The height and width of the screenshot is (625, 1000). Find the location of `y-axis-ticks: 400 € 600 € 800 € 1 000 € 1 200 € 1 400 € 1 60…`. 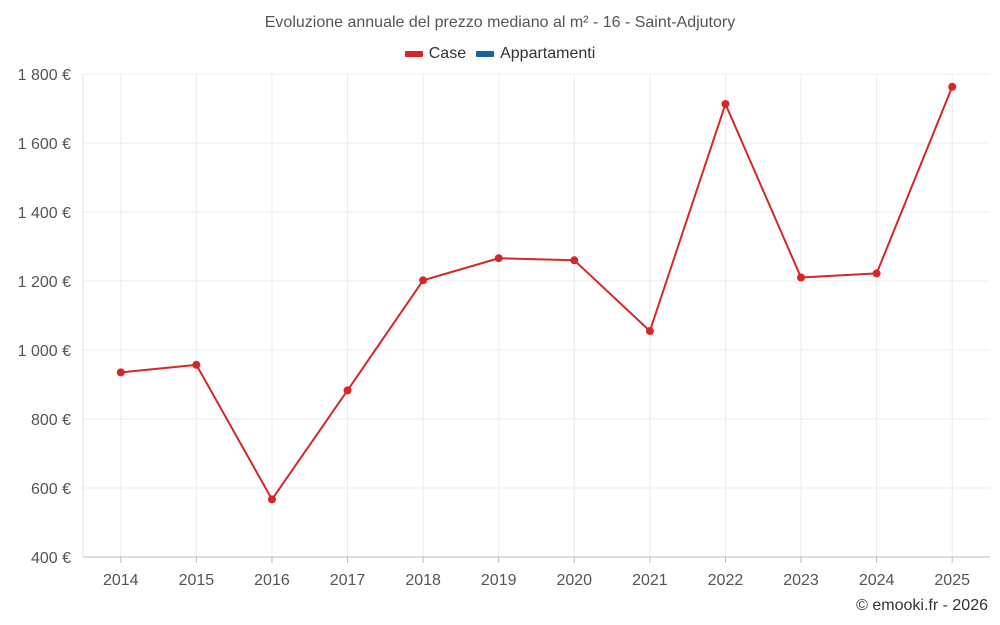

y-axis-ticks: 400 € 600 € 800 € 1 000 € 1 200 € 1 400 € 1 60… is located at coordinates (44, 317).